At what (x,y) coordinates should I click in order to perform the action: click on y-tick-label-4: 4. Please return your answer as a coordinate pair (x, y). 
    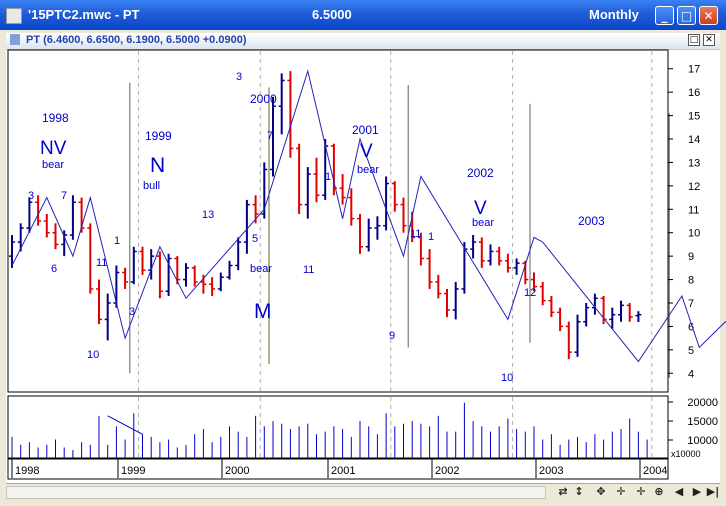
    Looking at the image, I should click on (691, 374).